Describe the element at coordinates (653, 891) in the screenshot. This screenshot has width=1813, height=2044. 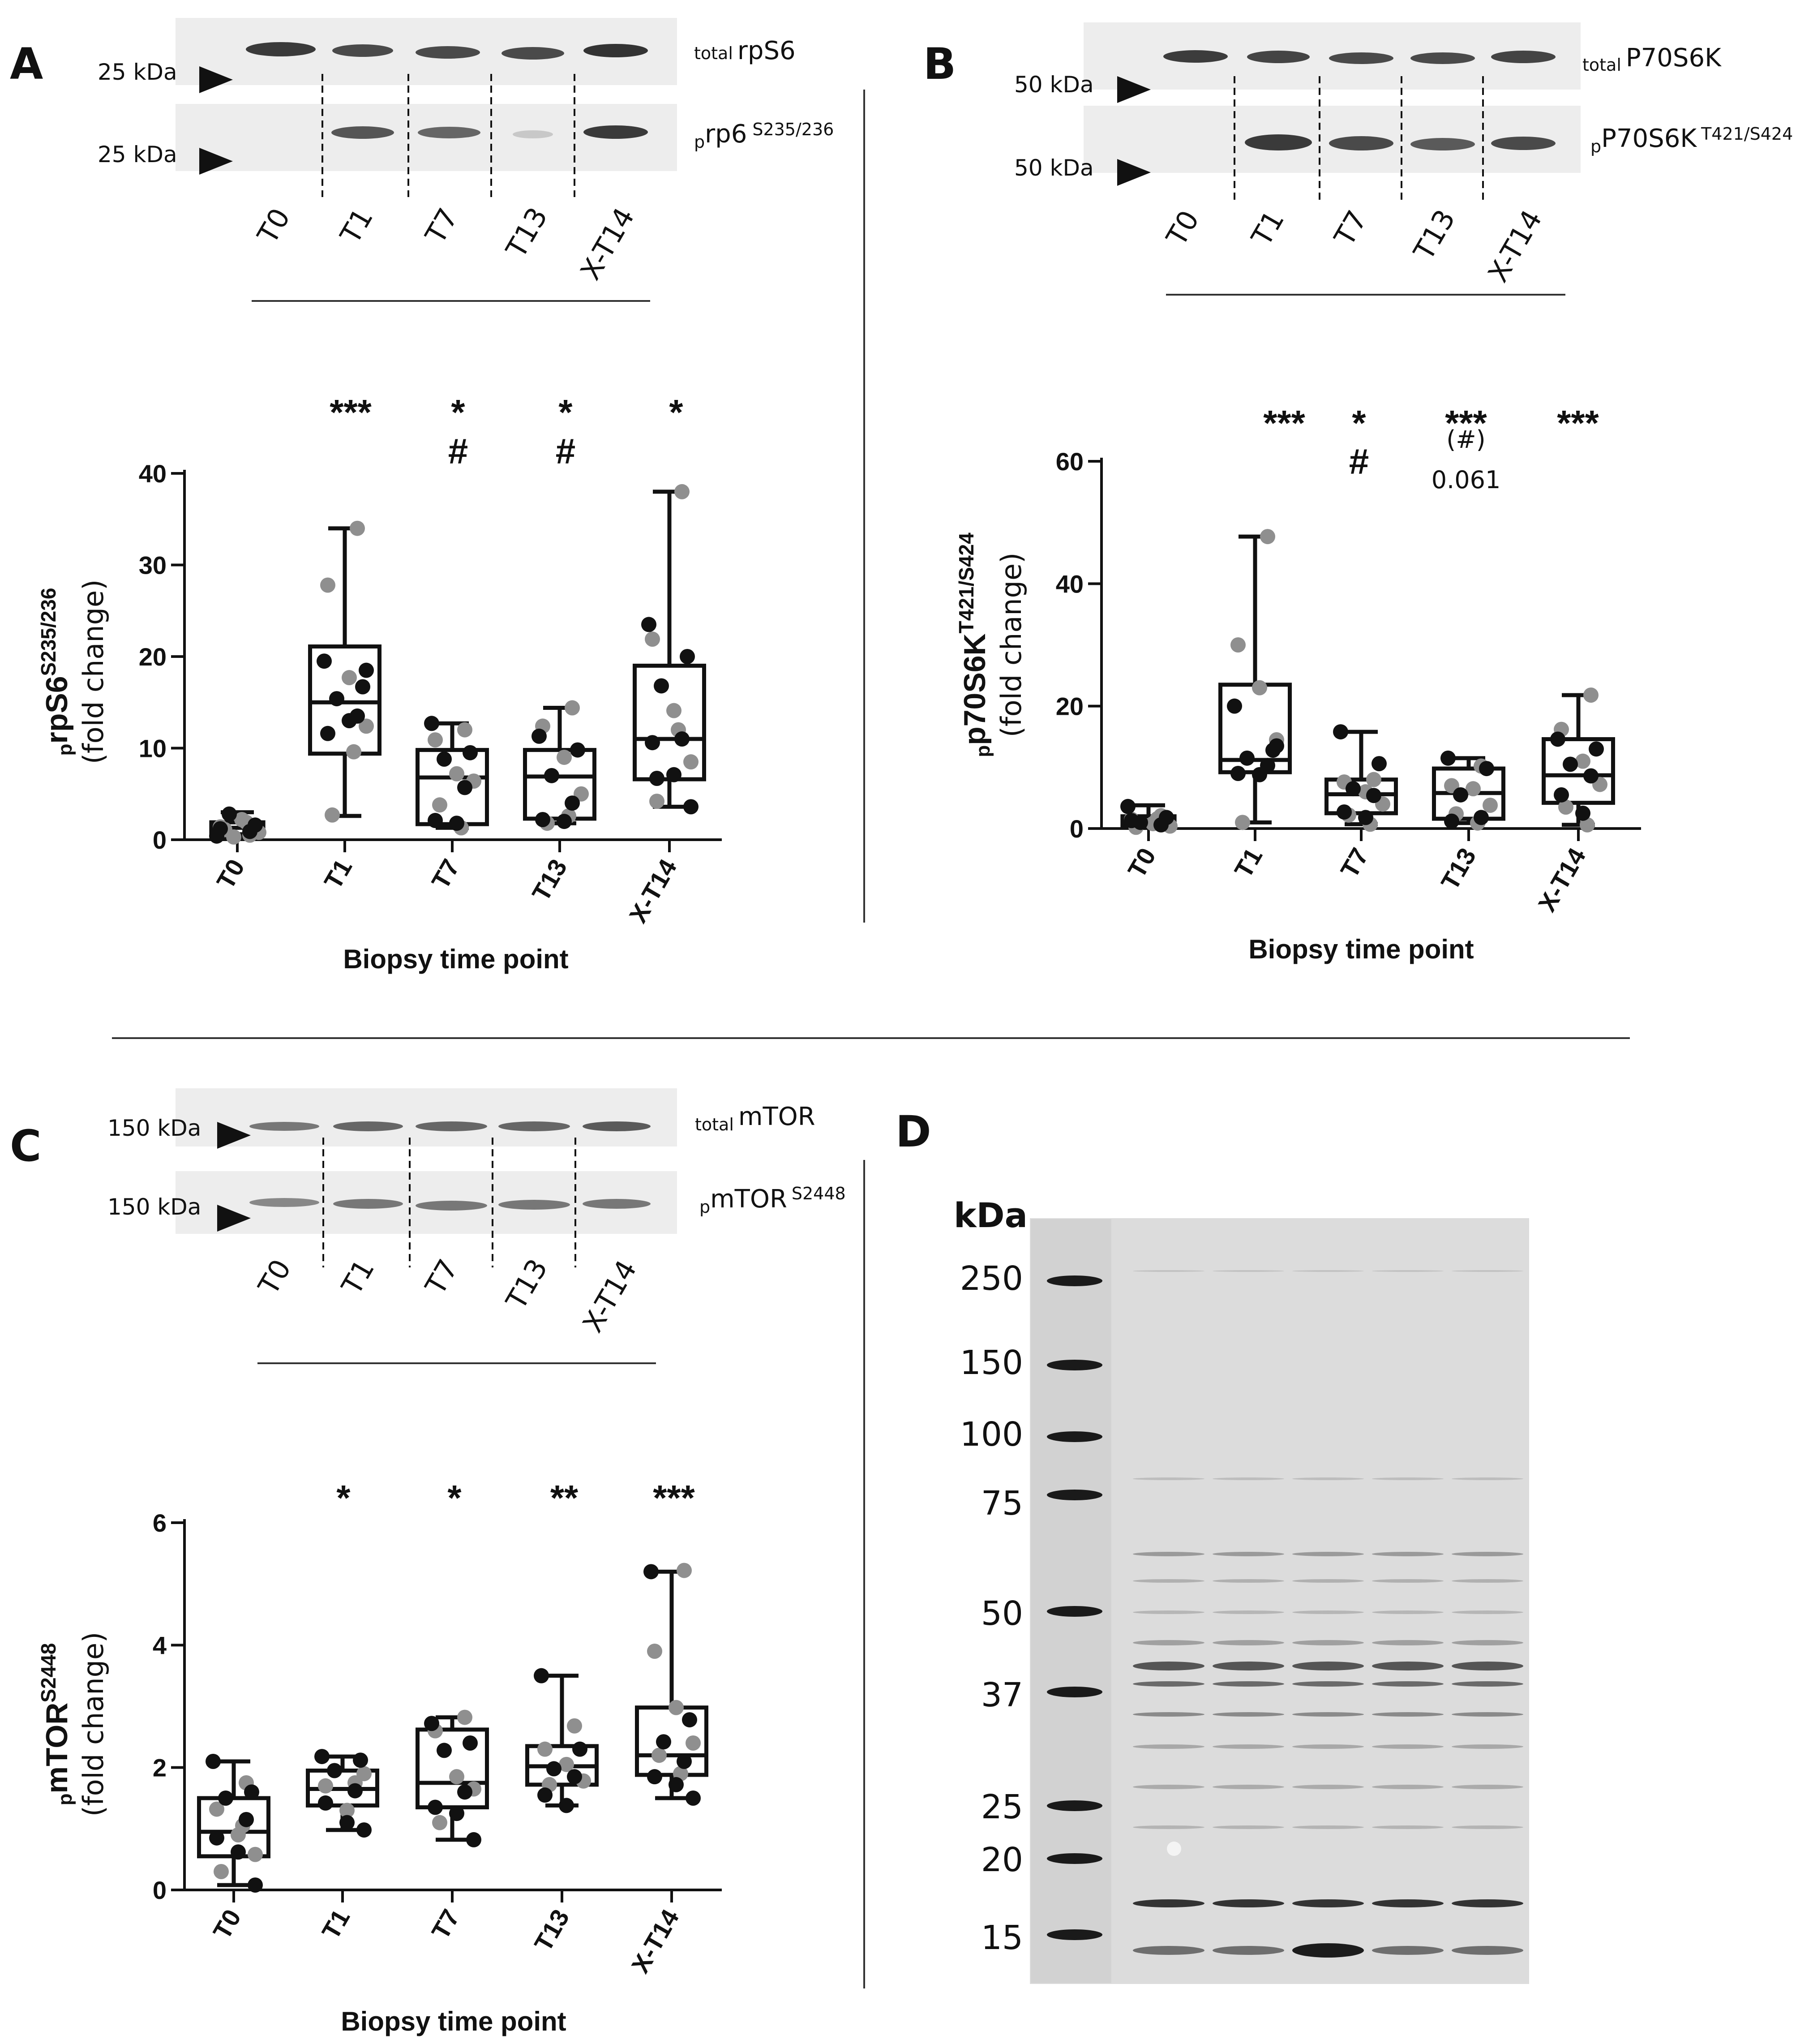
I see `x-tick-label: X-T14` at that location.